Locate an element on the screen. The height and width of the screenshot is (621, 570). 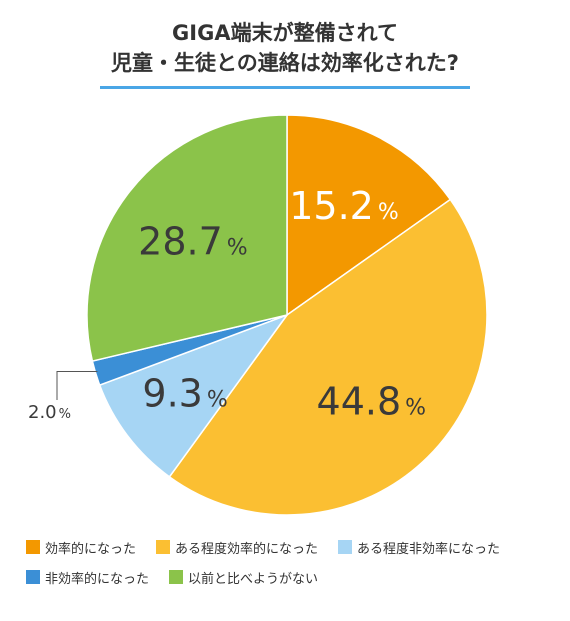
legend-label: ある程度効率的になった is located at coordinates (247, 549).